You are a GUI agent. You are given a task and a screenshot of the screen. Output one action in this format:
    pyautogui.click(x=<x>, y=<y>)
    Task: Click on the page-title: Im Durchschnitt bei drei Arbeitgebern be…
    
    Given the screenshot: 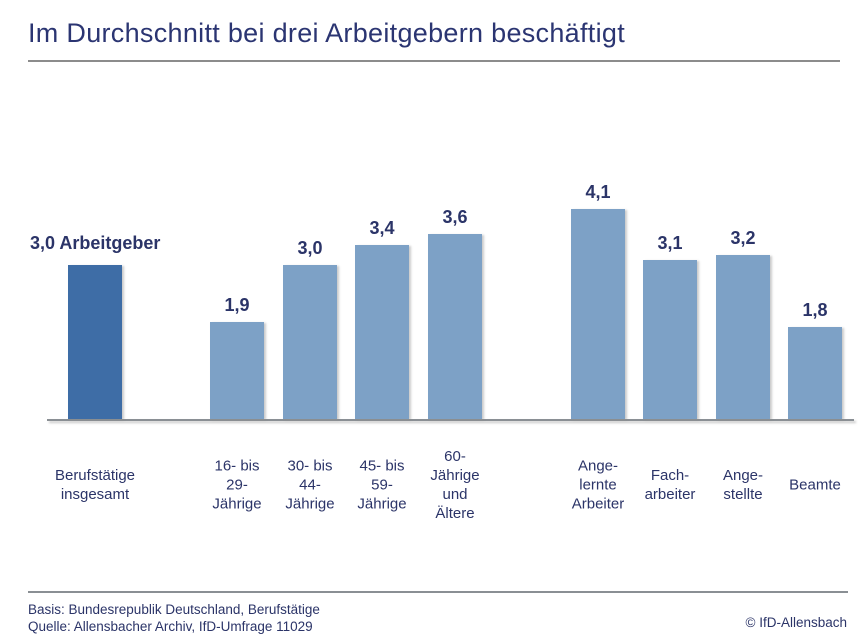 What is the action you would take?
    pyautogui.click(x=327, y=33)
    